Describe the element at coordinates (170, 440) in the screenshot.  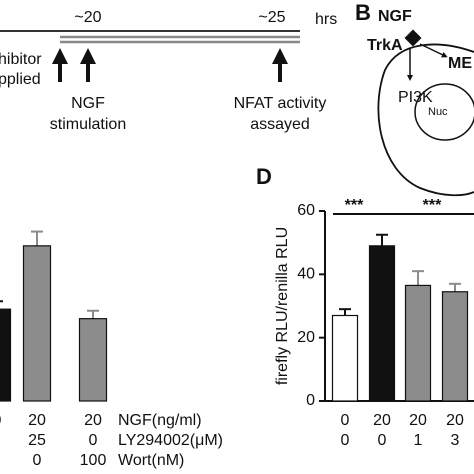
I see `row-label: LY294002(μM)` at that location.